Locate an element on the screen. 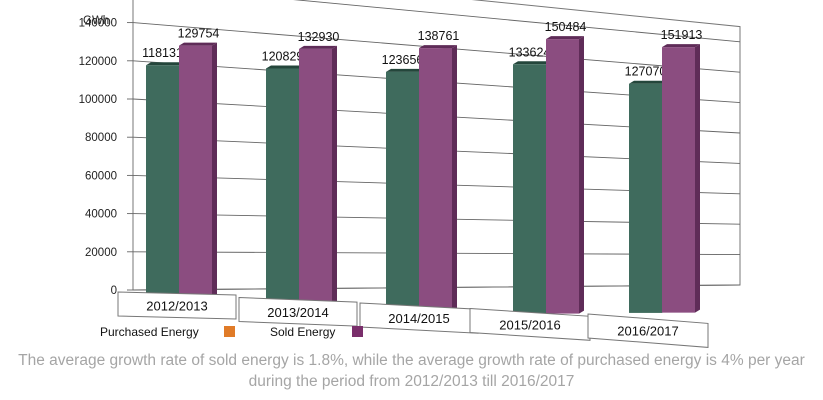 This screenshot has width=823, height=400. value-label-sold: 132930 is located at coordinates (319, 37).